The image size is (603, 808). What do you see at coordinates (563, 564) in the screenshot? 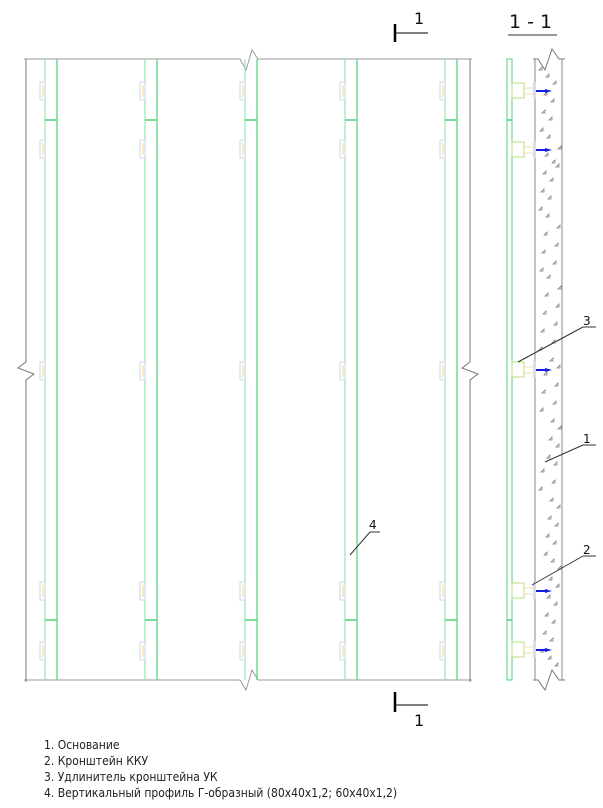
I see `callout-2: 2` at bounding box center [563, 564].